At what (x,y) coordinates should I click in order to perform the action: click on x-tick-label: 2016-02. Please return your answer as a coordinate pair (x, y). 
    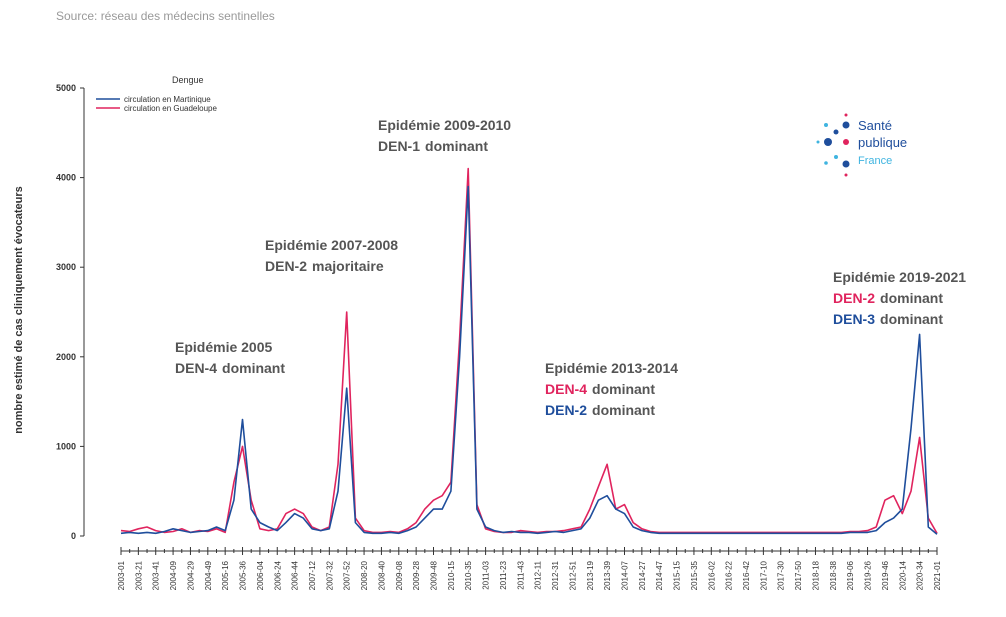
    Looking at the image, I should click on (711, 575).